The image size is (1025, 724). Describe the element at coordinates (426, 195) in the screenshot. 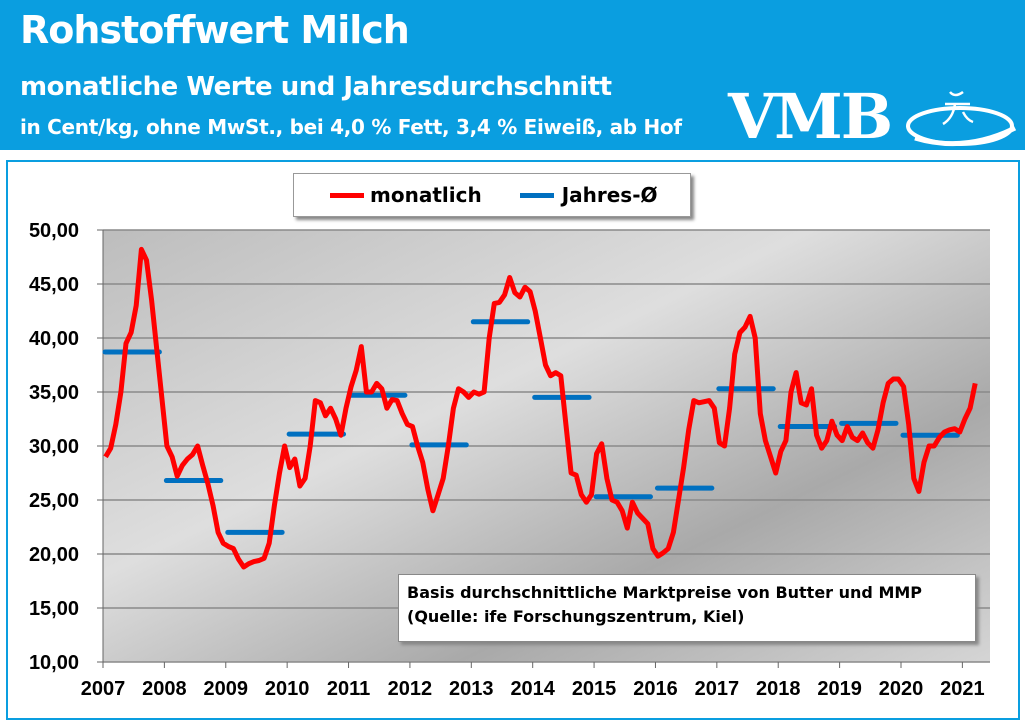

I see `legend-label-monthly: monatlich` at that location.